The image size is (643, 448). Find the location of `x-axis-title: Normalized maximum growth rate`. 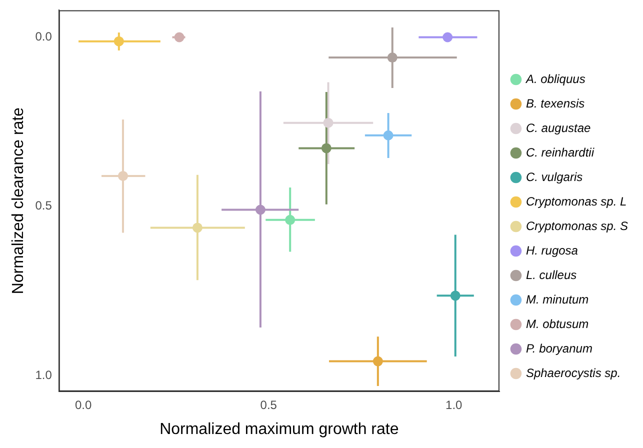

x-axis-title: Normalized maximum growth rate is located at coordinates (279, 429).